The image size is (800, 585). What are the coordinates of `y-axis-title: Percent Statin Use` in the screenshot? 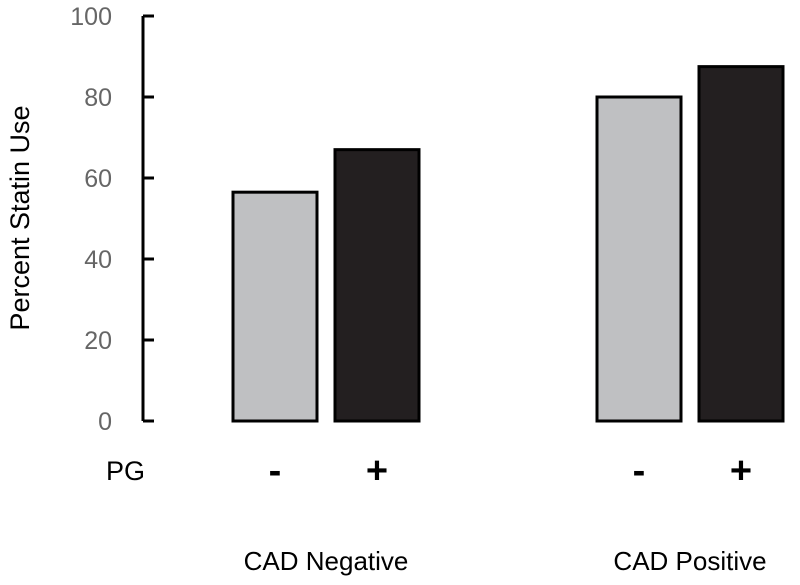 It's located at (20, 217).